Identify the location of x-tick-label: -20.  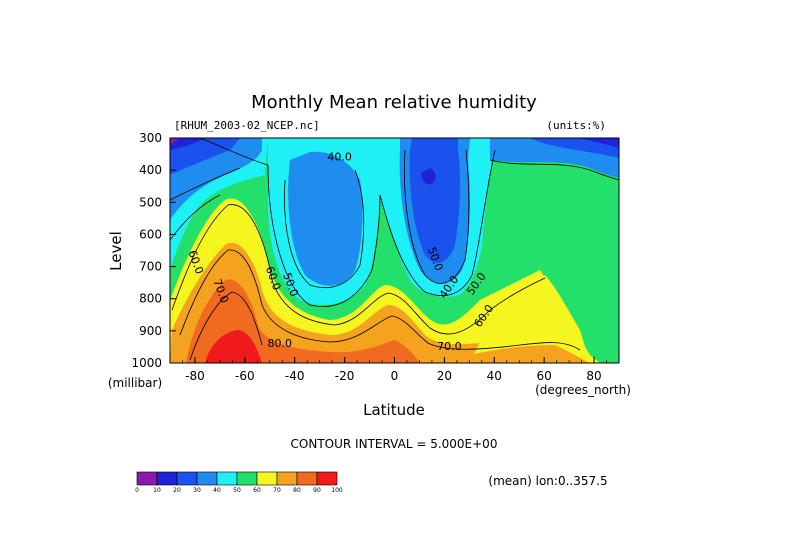
(345, 376).